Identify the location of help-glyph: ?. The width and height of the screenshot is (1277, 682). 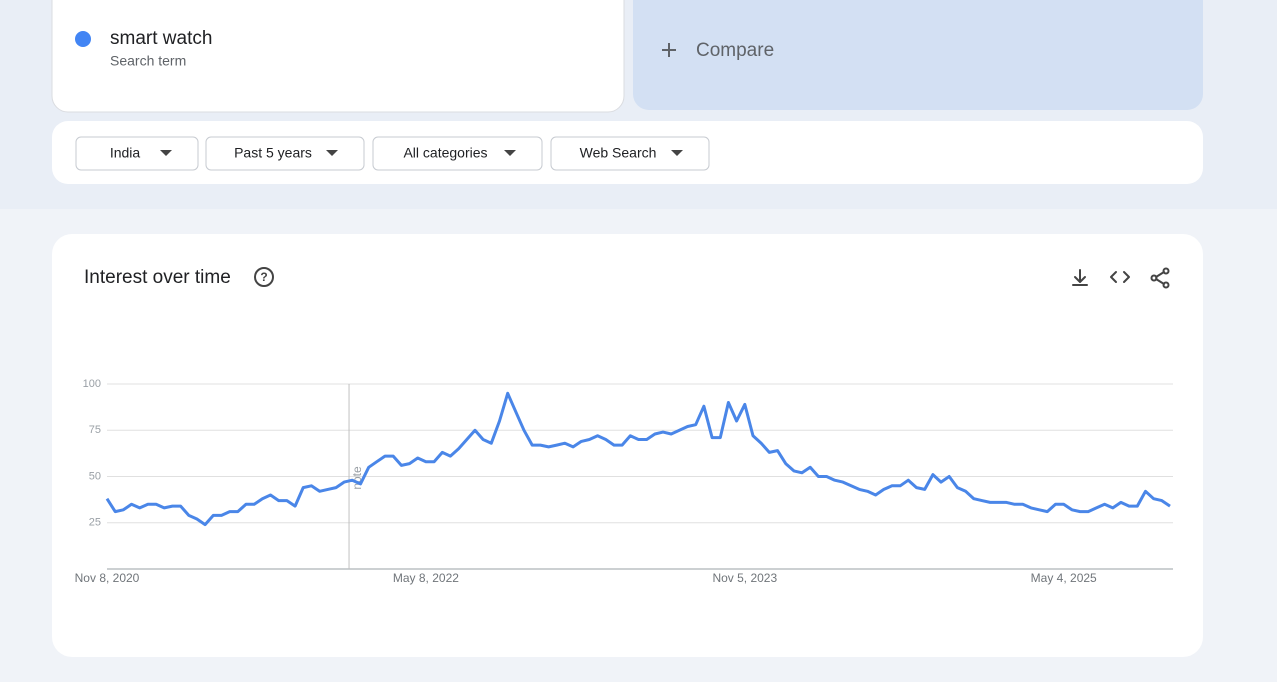
(263, 277).